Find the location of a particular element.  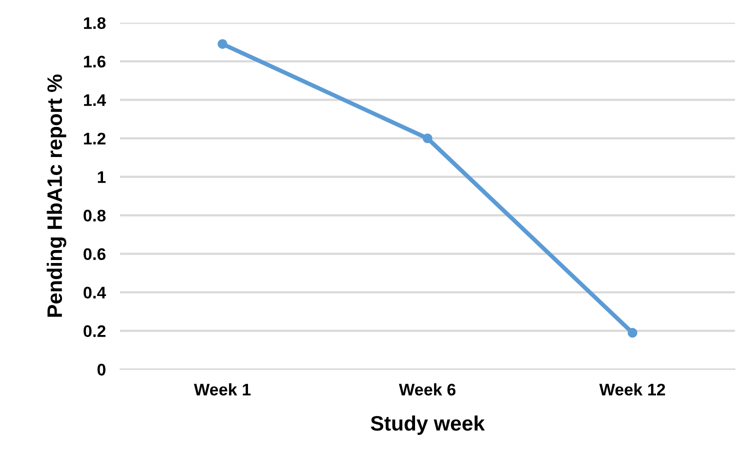

x-tick-label: Week 1 is located at coordinates (222, 389).